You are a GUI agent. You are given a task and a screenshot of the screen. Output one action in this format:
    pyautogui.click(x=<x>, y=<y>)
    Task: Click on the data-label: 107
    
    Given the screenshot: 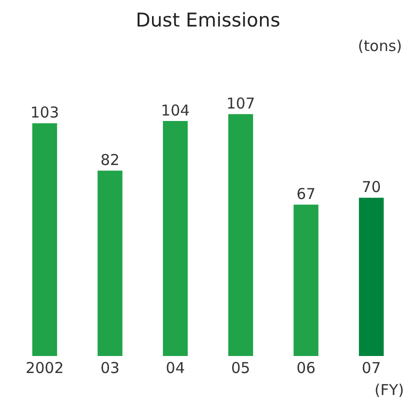 What is the action you would take?
    pyautogui.click(x=240, y=103)
    